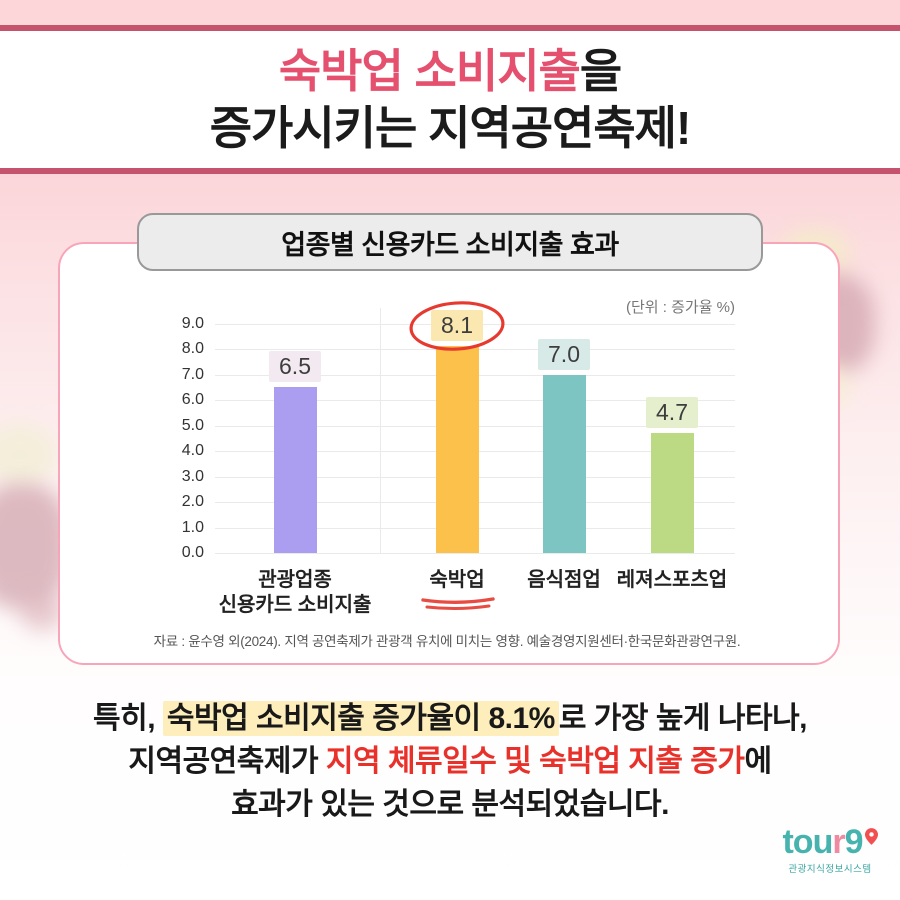  What do you see at coordinates (830, 869) in the screenshot?
I see `tourgo-logo-caption: 관광지식정보시스템` at bounding box center [830, 869].